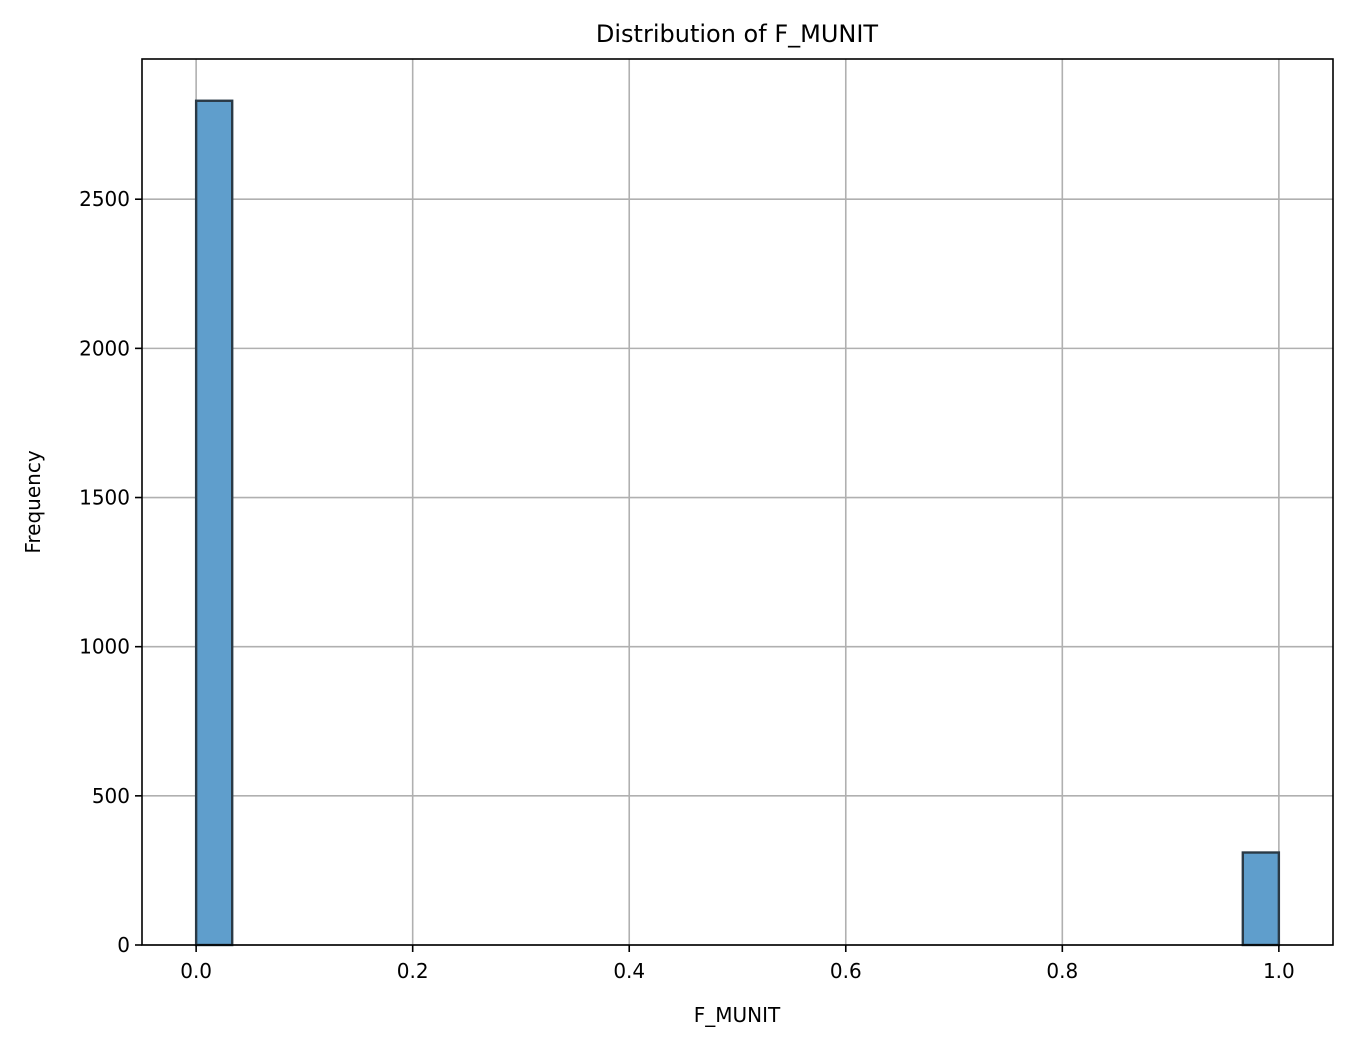  What do you see at coordinates (737, 1015) in the screenshot?
I see `x-axis-title: F_MUNIT` at bounding box center [737, 1015].